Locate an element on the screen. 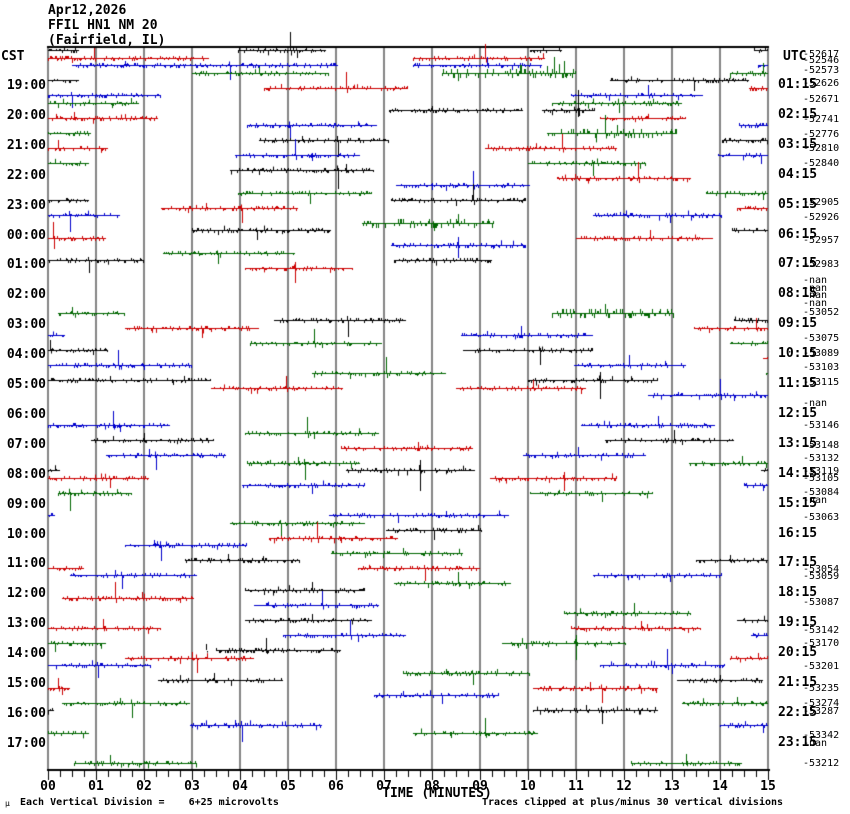 This screenshot has height=814, width=850. utc-hour-label: 18:15 is located at coordinates (798, 593).